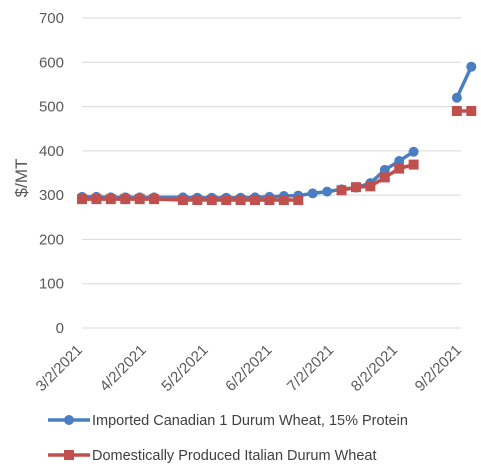  What do you see at coordinates (51, 284) in the screenshot?
I see `y-tick-label: 100` at bounding box center [51, 284].